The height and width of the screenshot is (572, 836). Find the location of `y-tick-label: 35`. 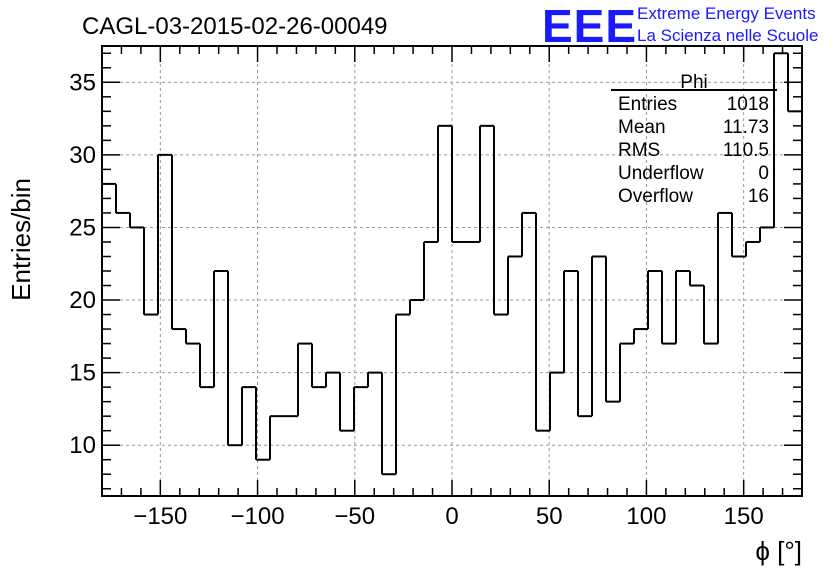

y-tick-label: 35 is located at coordinates (82, 82).